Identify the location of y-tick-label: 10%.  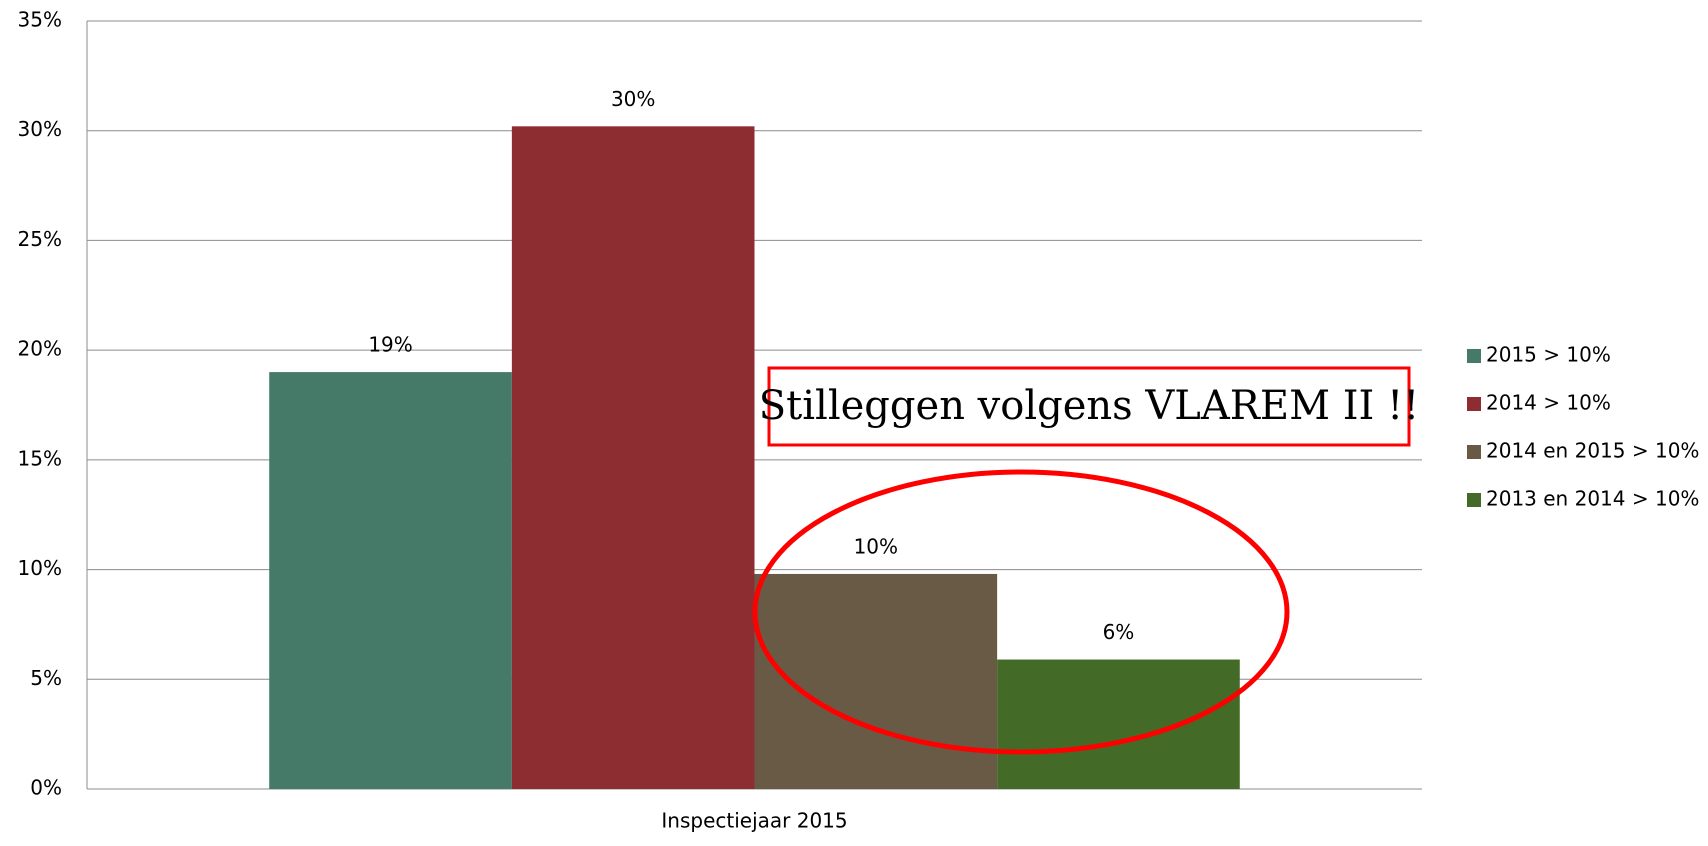
(40, 568).